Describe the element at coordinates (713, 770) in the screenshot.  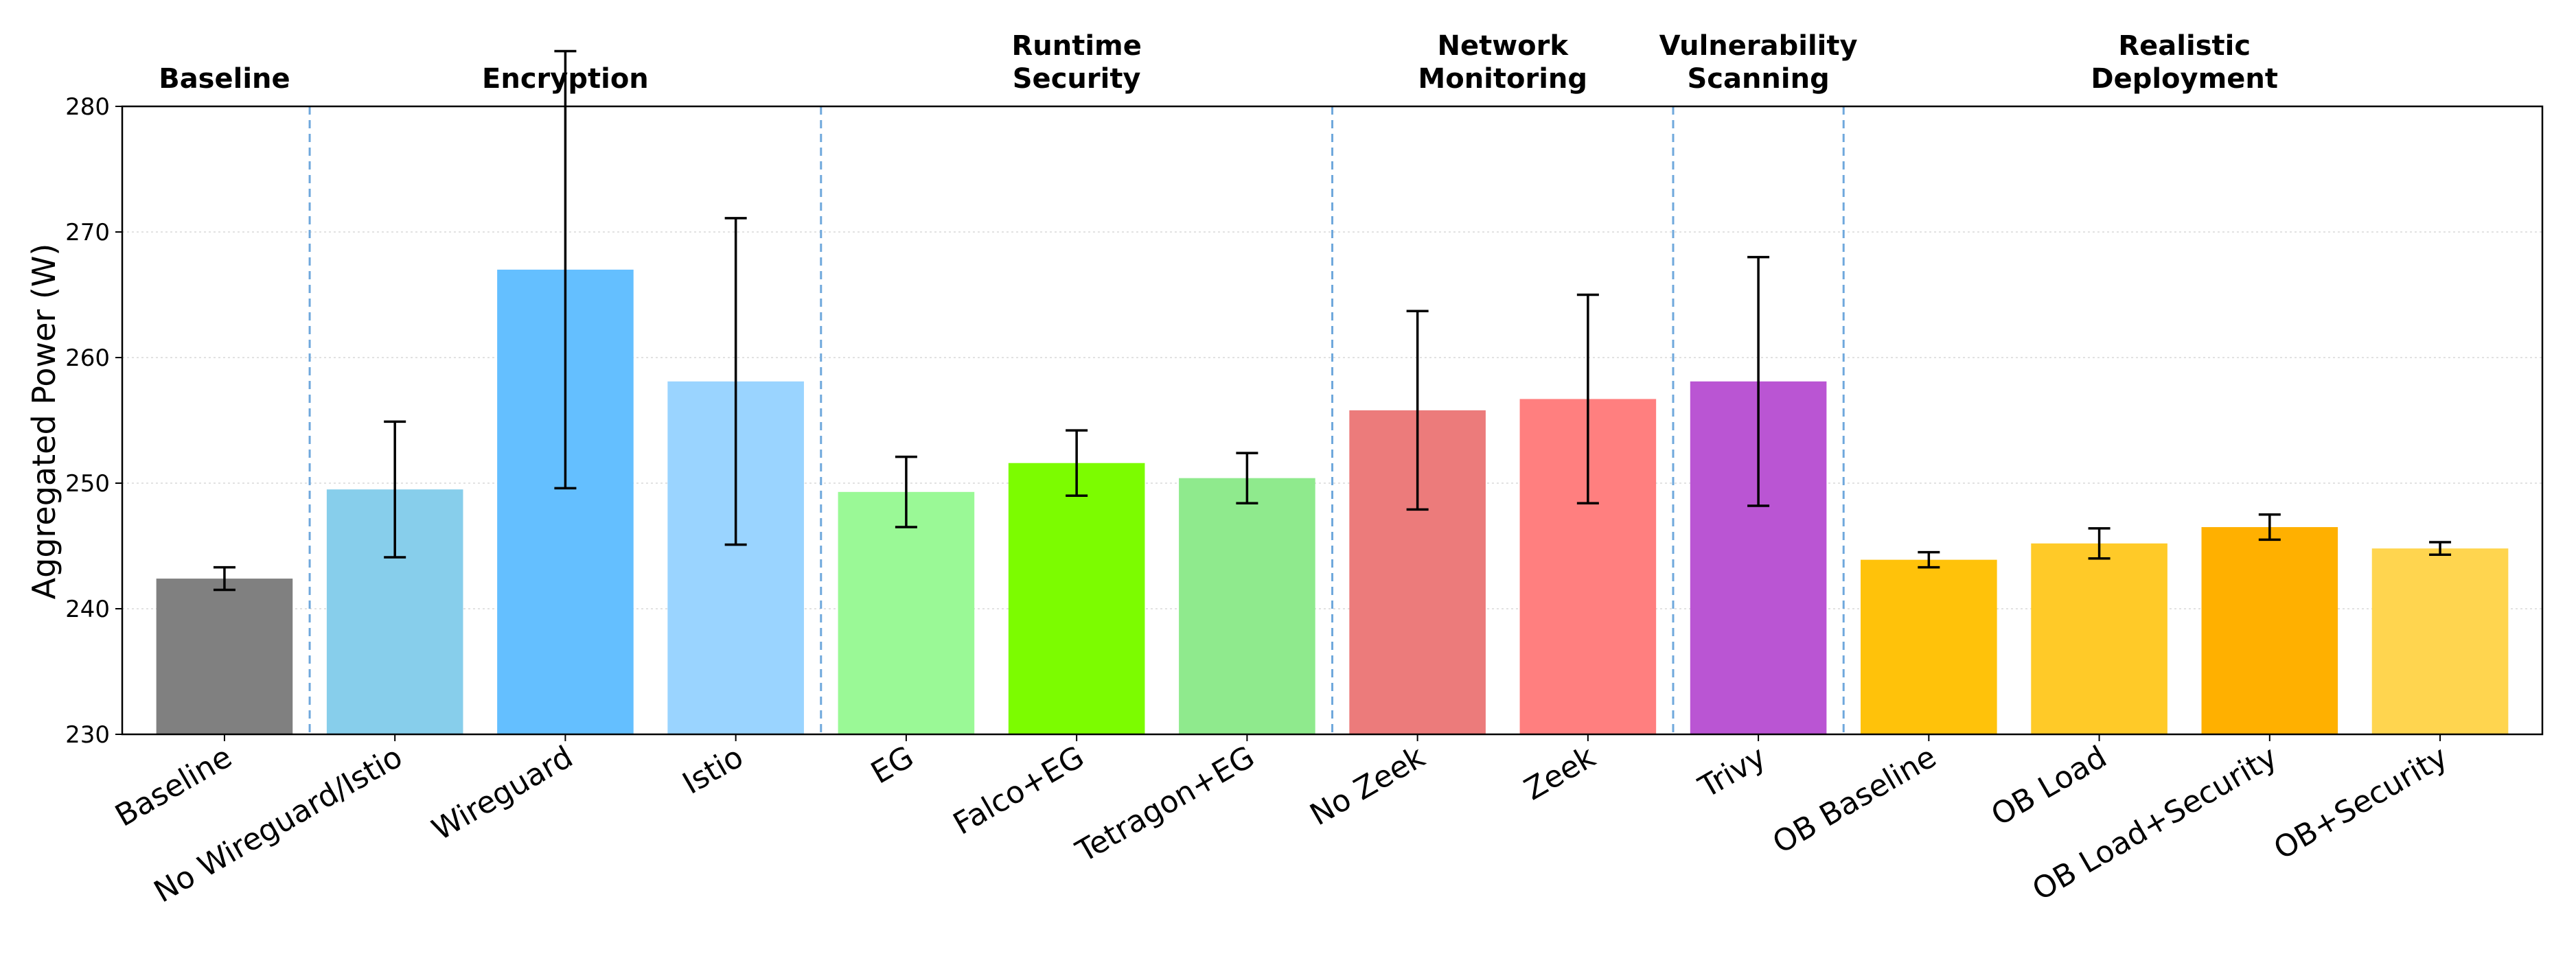
I see `x-tick-label: Istio` at that location.